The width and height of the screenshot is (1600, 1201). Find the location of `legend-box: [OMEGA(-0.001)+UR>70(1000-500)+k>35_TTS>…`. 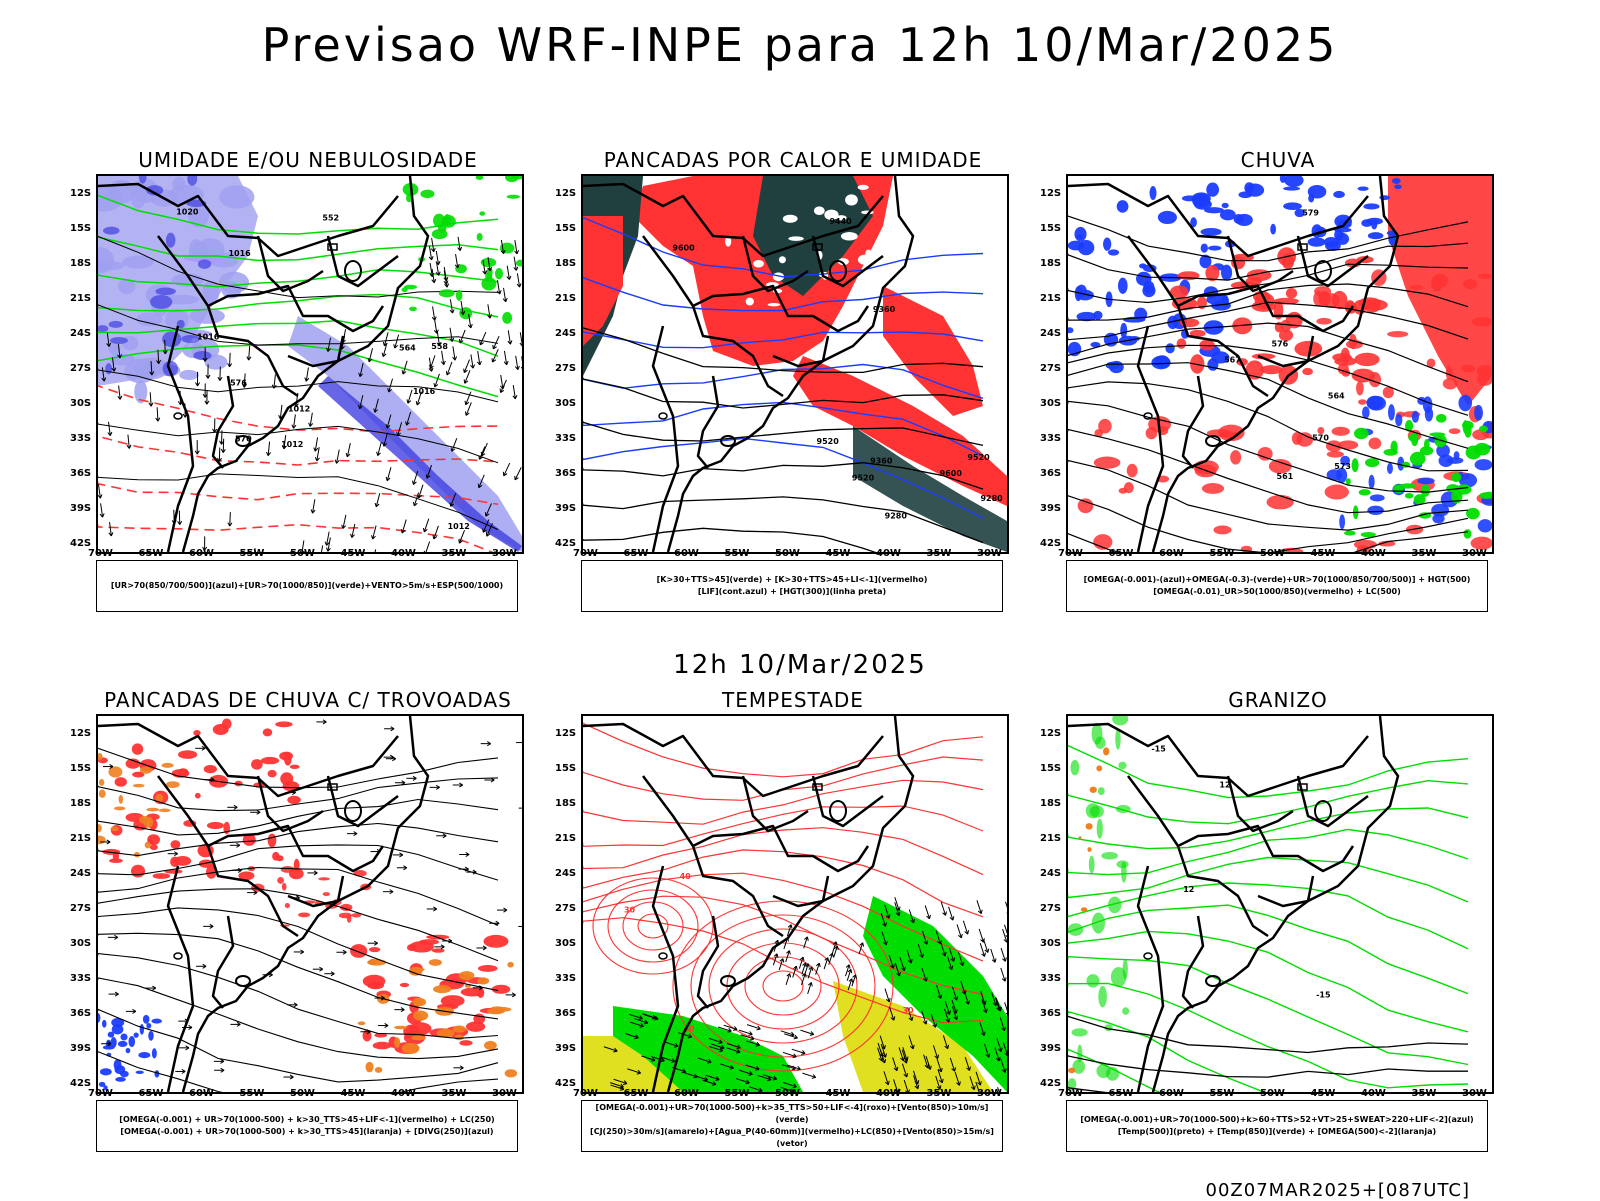

legend-box: [OMEGA(-0.001)+UR>70(1000-500)+k>35_TTS>… is located at coordinates (792, 1126).